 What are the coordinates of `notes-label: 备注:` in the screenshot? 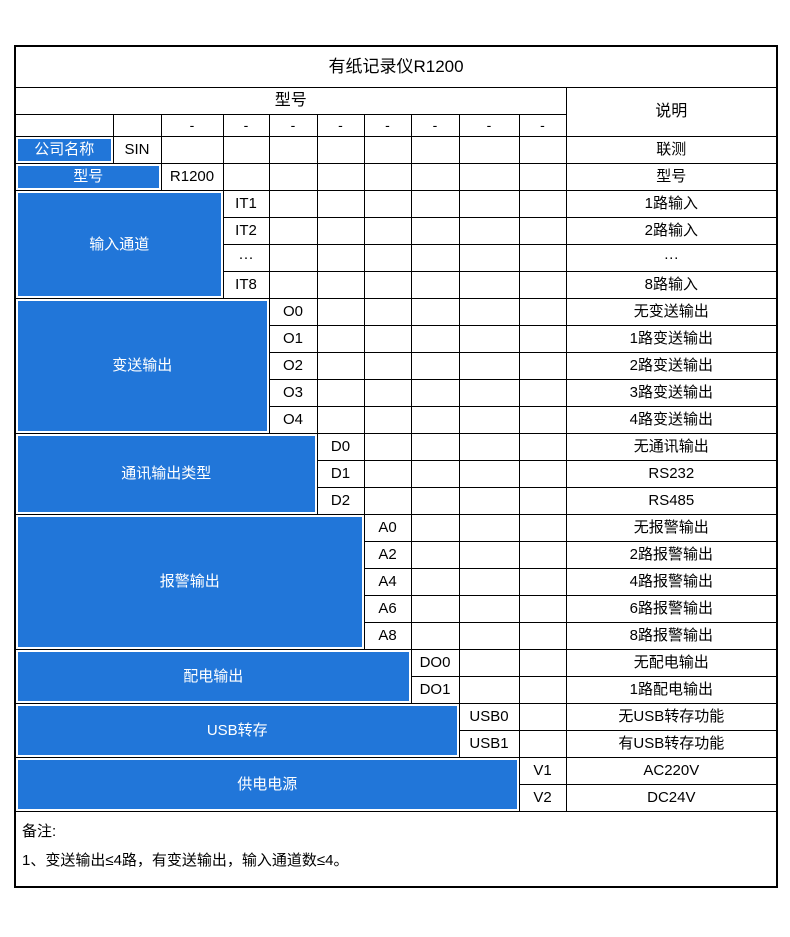 It's located at (39, 831).